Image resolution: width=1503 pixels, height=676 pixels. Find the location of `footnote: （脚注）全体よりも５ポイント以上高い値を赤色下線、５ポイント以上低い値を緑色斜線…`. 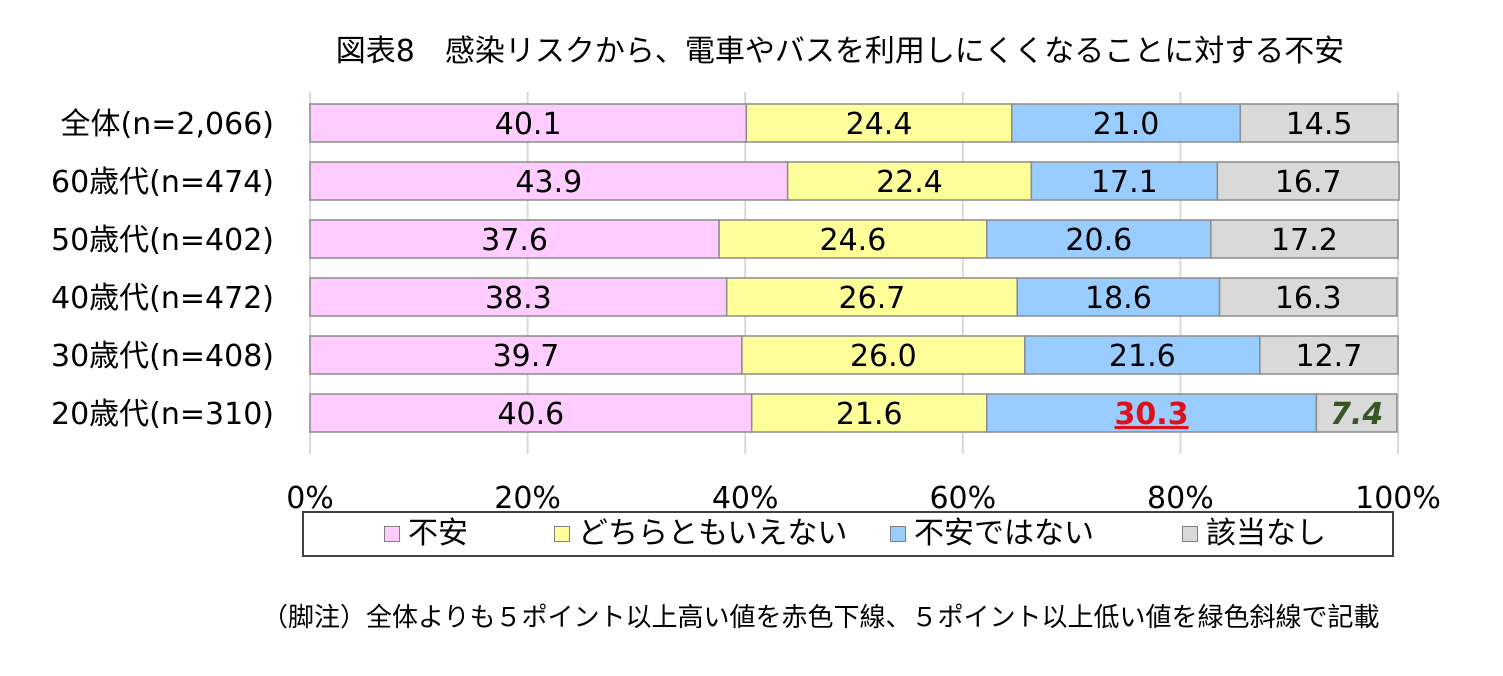

footnote: （脚注）全体よりも５ポイント以上高い値を赤色下線、５ポイント以上低い値を緑色斜線… is located at coordinates (821, 618).